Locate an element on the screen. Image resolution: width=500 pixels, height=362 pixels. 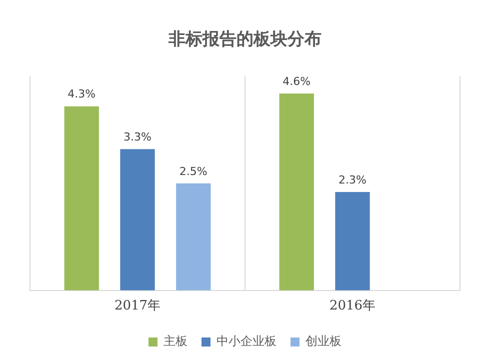
x-tick-label: 2017年 is located at coordinates (137, 306).